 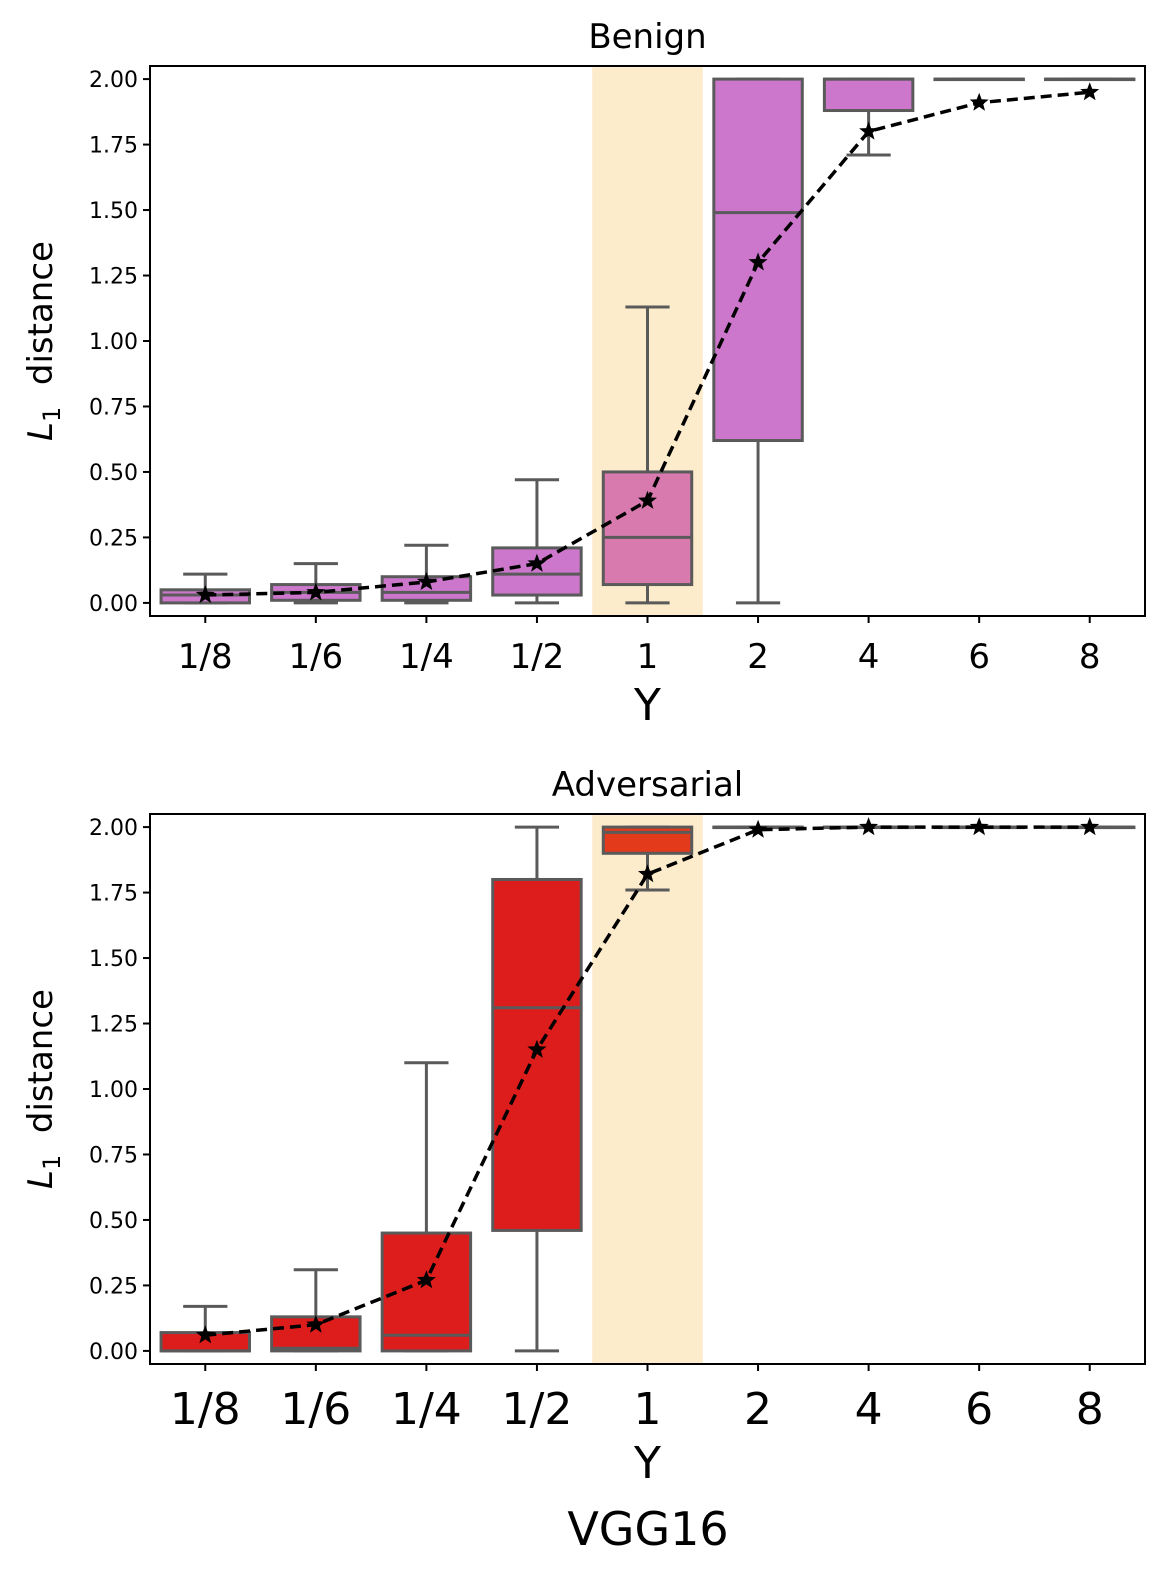 What do you see at coordinates (648, 785) in the screenshot?
I see `panel-title: Adversarial` at bounding box center [648, 785].